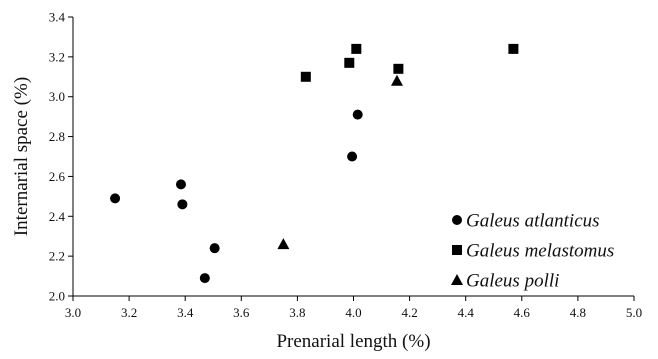  What do you see at coordinates (73, 312) in the screenshot?
I see `x-tick-label: 3.0` at bounding box center [73, 312].